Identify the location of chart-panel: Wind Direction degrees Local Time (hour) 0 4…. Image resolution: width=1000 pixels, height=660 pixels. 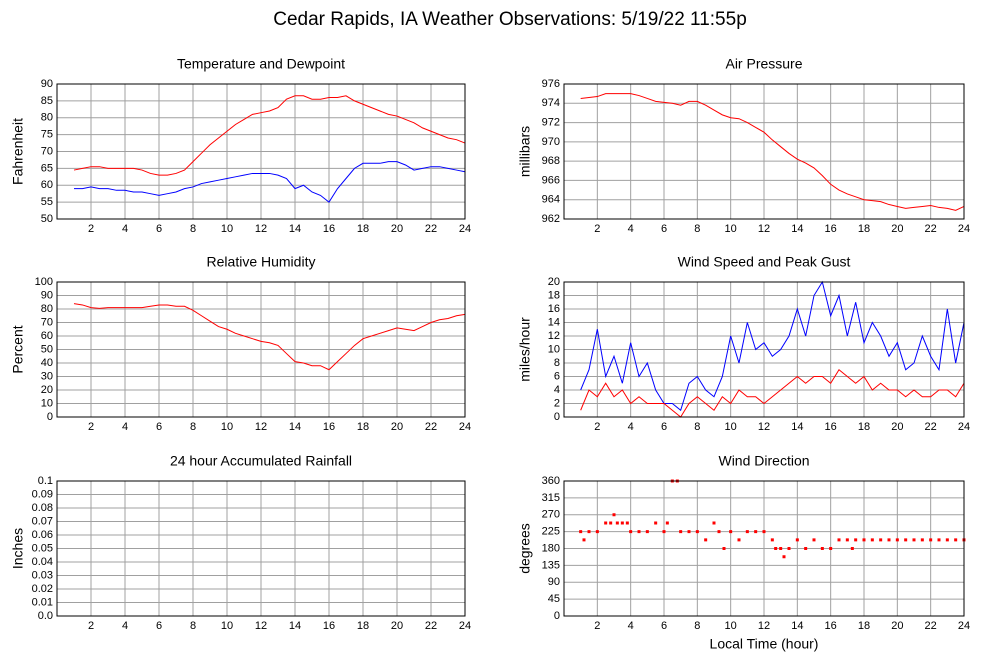
(743, 552).